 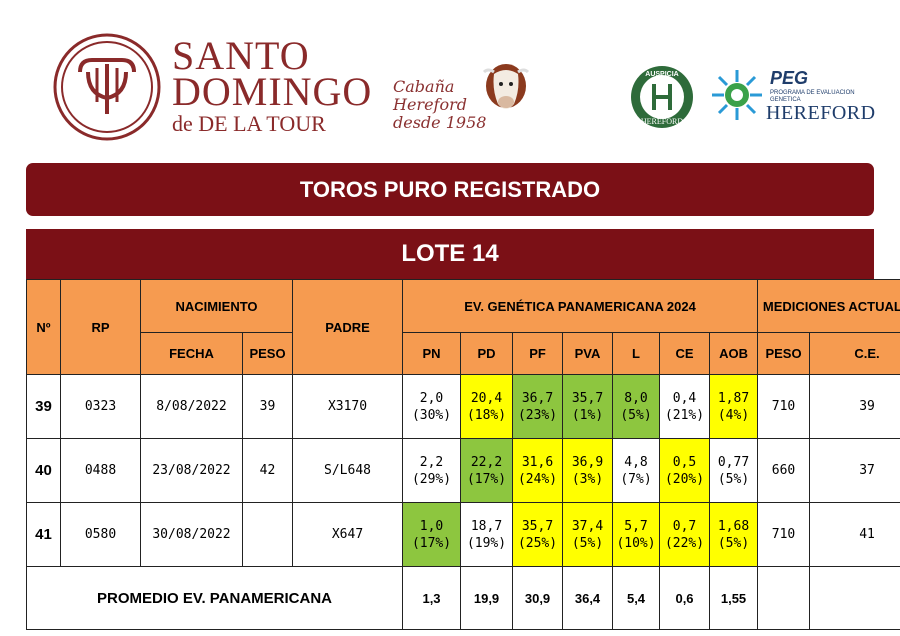 What do you see at coordinates (636, 470) in the screenshot?
I see `row-ev-l: 4,8 (7%)` at bounding box center [636, 470].